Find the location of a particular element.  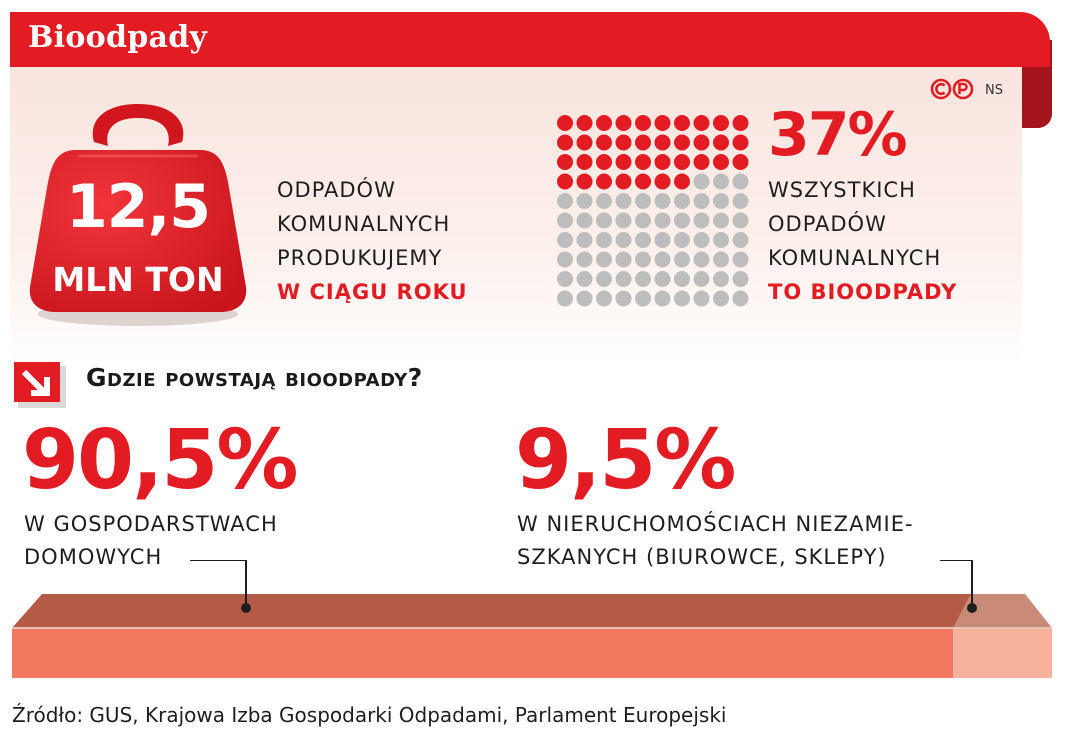

households-label: W GOSPODARSTWACH DOMOWYCH is located at coordinates (151, 541).